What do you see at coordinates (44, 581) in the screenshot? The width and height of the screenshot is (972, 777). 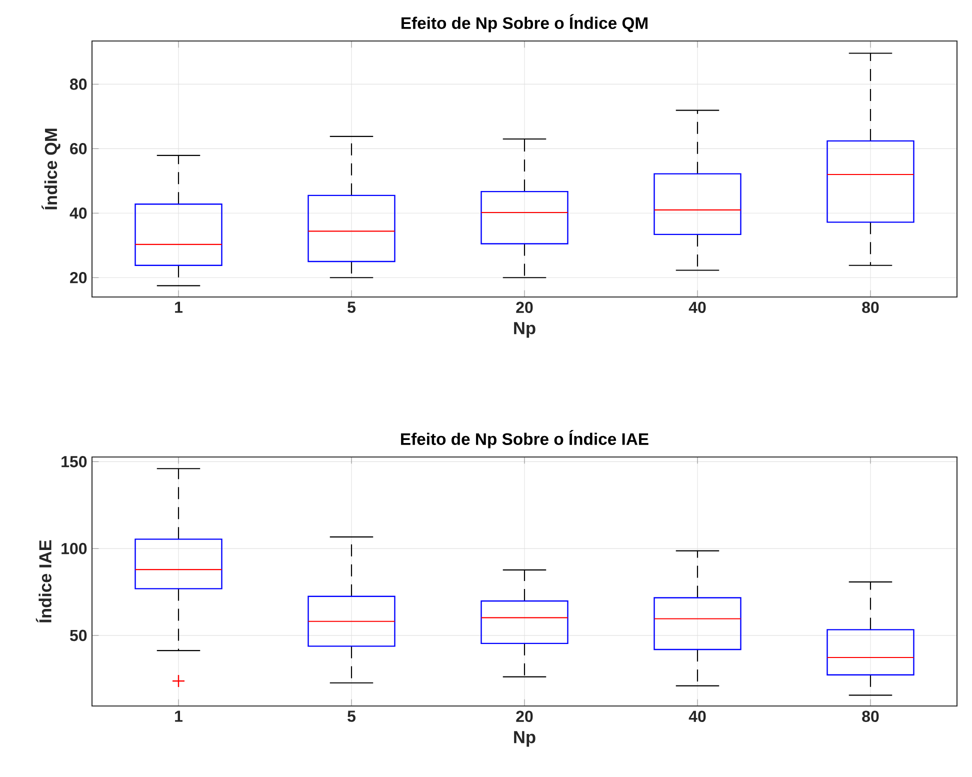 I see `y-axis-title: Índice IAE` at bounding box center [44, 581].